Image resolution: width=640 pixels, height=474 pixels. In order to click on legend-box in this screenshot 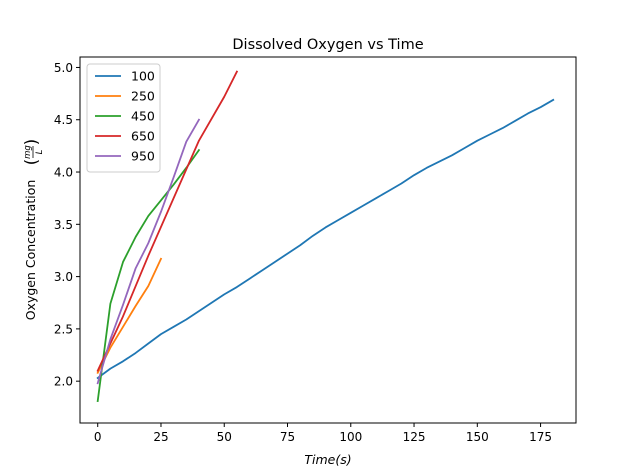, I will do `click(123, 118)`.